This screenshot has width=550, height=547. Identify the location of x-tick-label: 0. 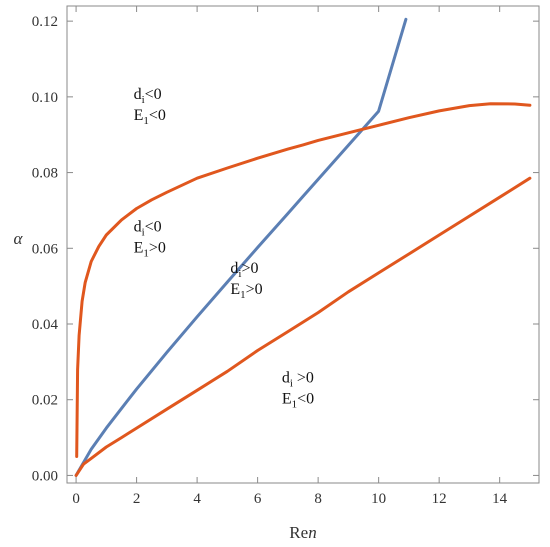
(76, 499).